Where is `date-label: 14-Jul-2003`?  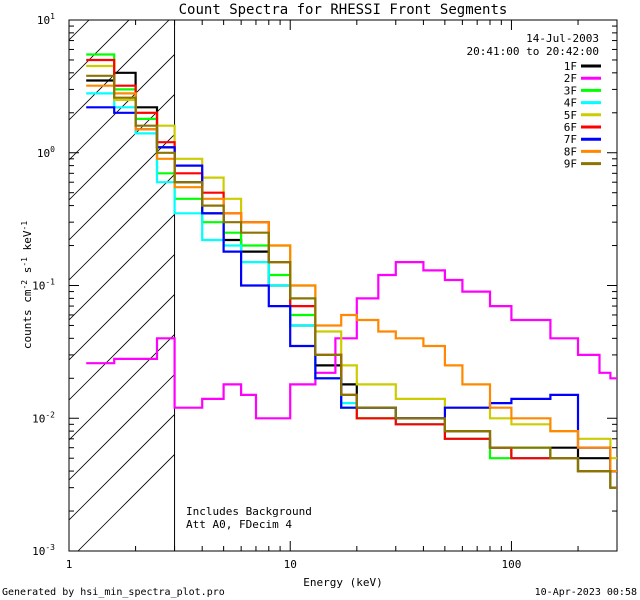 date-label: 14-Jul-2003 is located at coordinates (562, 38).